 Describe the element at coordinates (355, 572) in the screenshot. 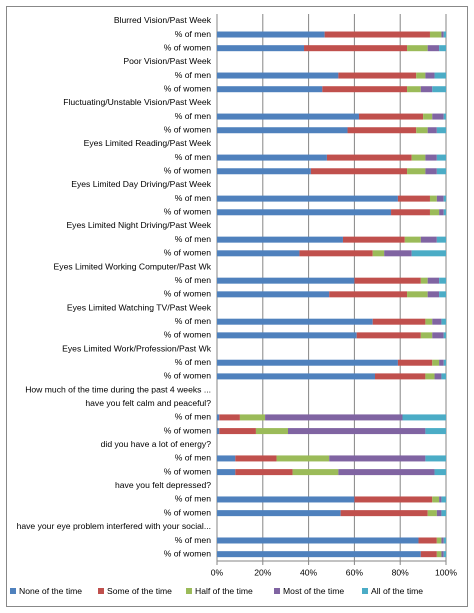

I see `x-tick-label: 60%` at that location.